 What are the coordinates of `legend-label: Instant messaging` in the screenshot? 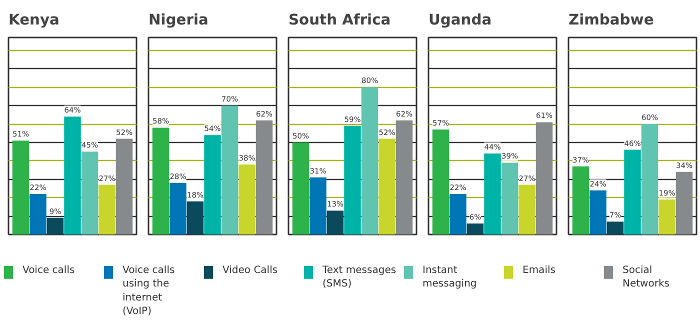 It's located at (449, 277).